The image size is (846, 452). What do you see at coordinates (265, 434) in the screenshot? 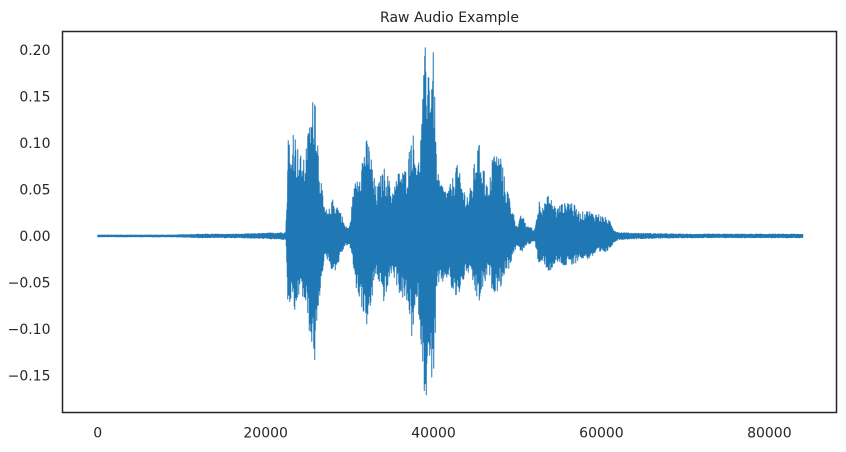
I see `x-tick-label: 20000` at bounding box center [265, 434].